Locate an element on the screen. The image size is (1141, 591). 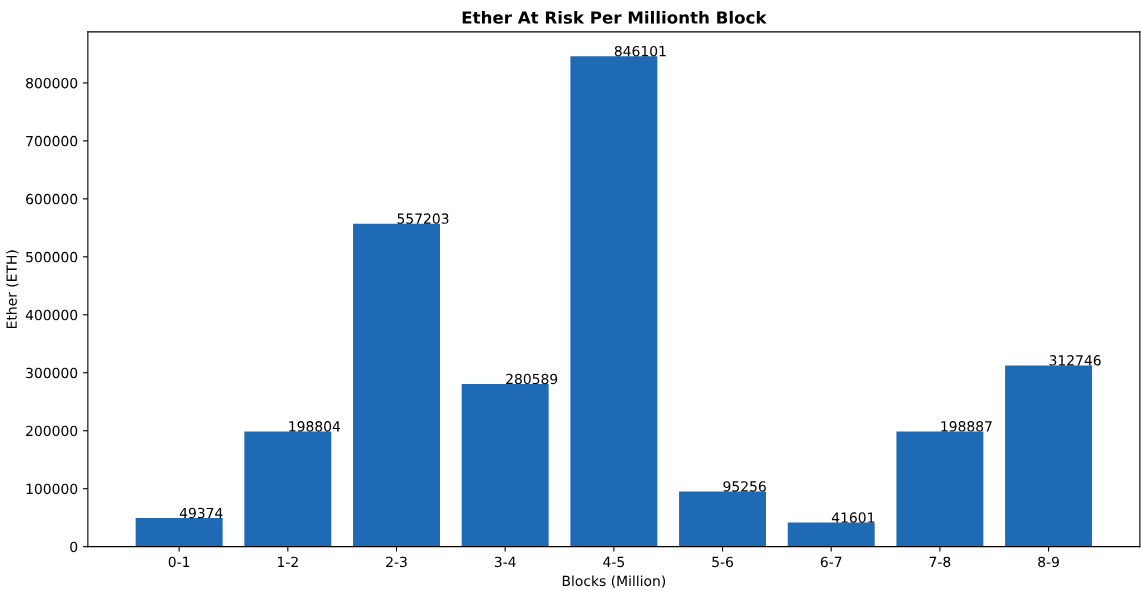
x-tick-label: 3-4 is located at coordinates (505, 562).